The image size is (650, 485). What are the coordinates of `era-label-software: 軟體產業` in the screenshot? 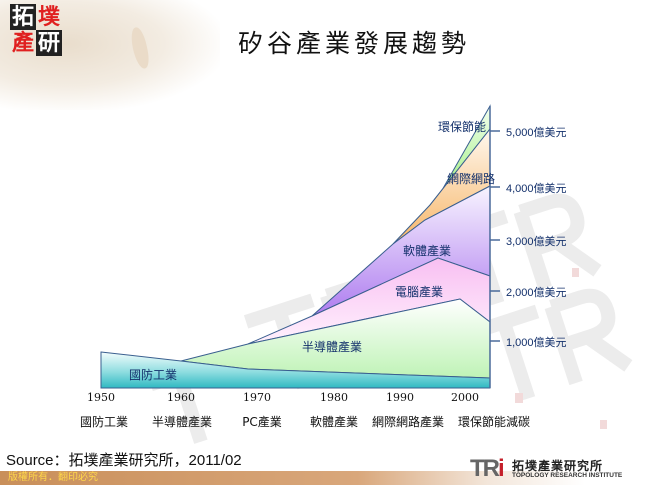 It's located at (334, 422).